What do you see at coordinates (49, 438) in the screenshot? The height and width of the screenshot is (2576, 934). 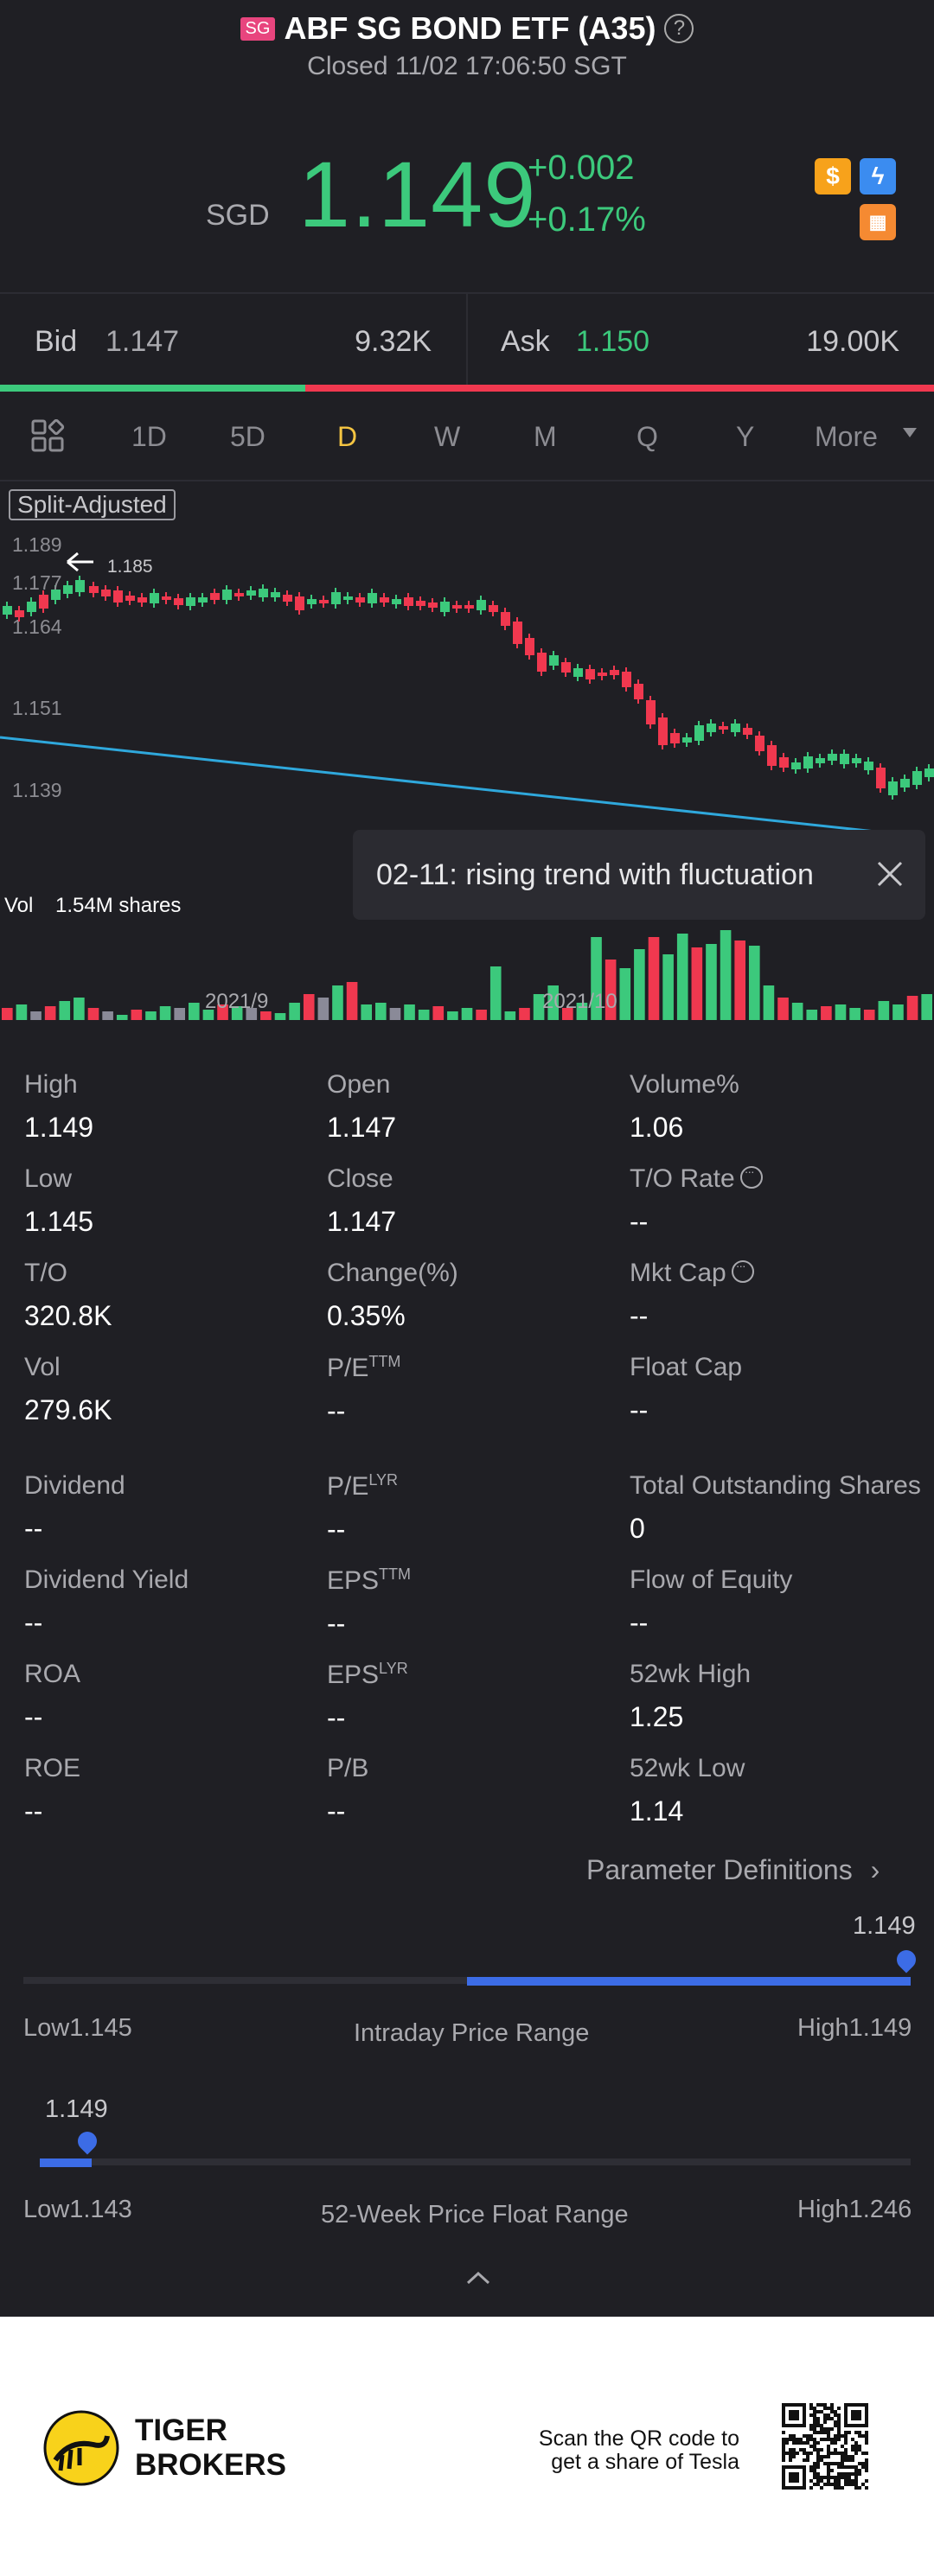 I see `layout-grid-icon` at bounding box center [49, 438].